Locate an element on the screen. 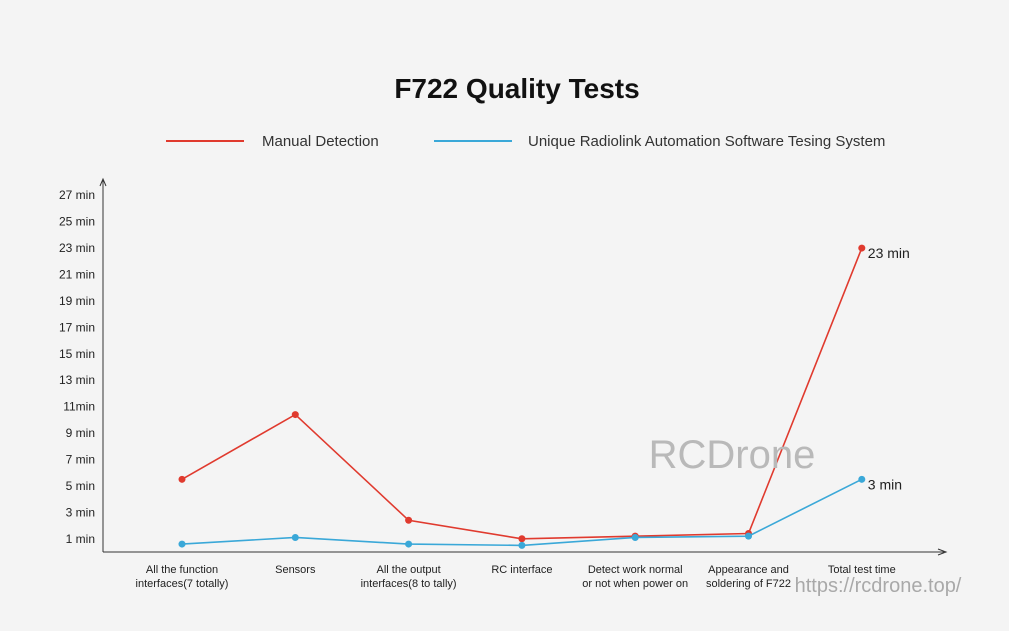 This screenshot has height=631, width=1009. y-tick-label: 23 min is located at coordinates (77, 248).